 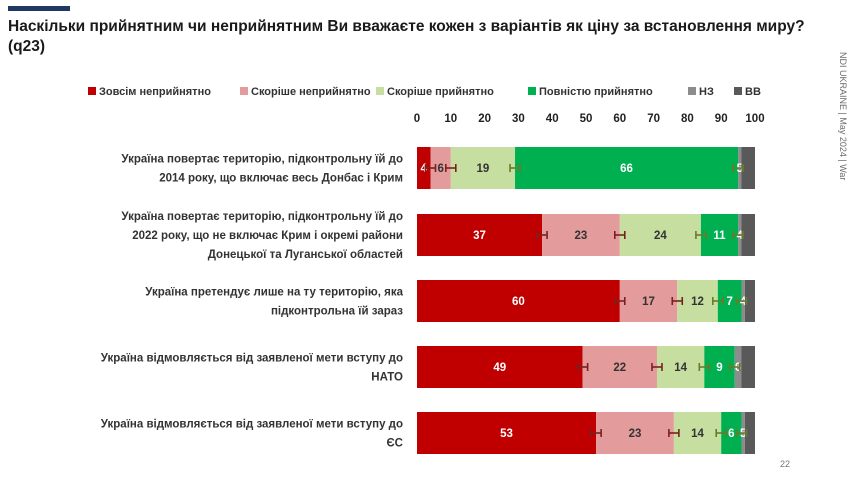 What do you see at coordinates (281, 179) in the screenshot?
I see `category-label: 2014 року, що включає весь Донбас і Крим` at bounding box center [281, 179].